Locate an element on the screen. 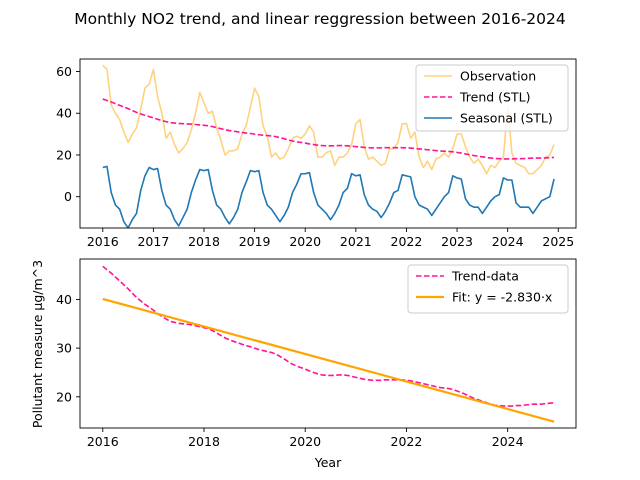  y-tick-label: 30 is located at coordinates (64, 348).